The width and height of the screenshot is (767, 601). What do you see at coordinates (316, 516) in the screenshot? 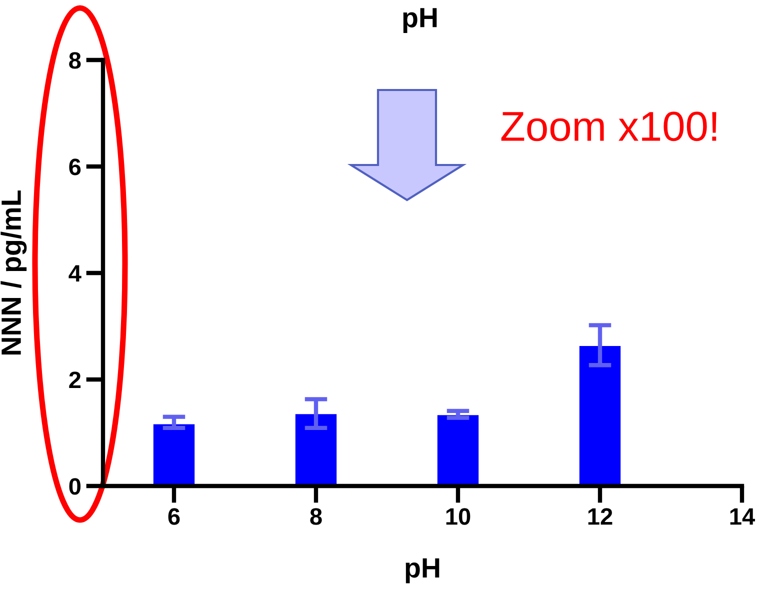
I see `x-tick-label: 8` at bounding box center [316, 516].